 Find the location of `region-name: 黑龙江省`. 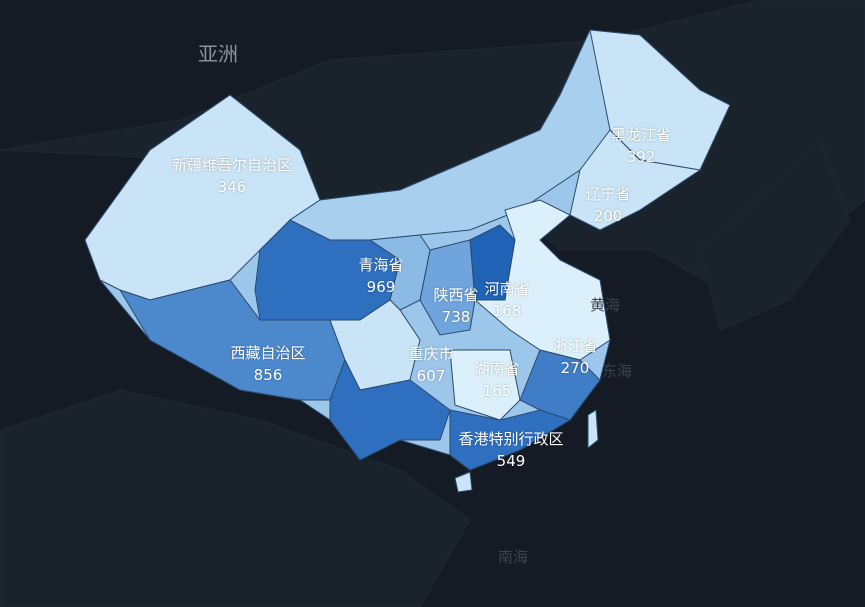

region-name: 黑龙江省 is located at coordinates (641, 135).